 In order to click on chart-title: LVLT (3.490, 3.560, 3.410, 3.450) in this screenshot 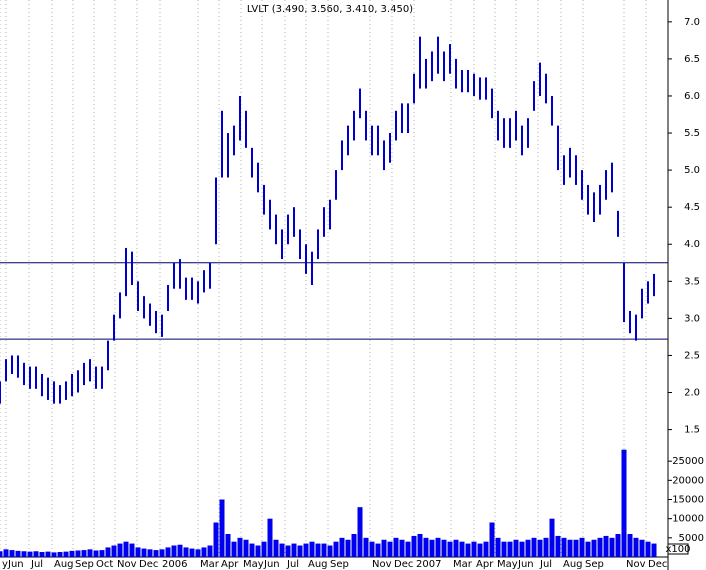, I will do `click(330, 9)`.